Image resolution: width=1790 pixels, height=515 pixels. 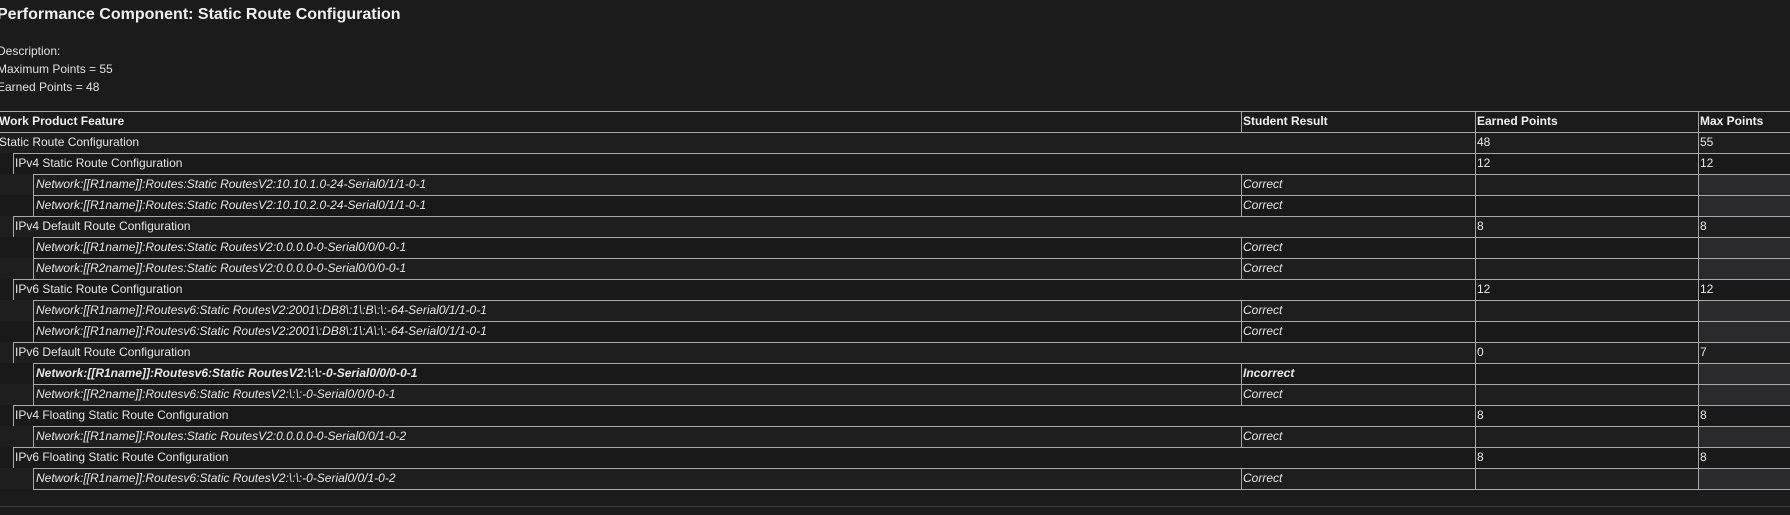 I want to click on header-work-product-feature: Work Product Feature, so click(x=62, y=121).